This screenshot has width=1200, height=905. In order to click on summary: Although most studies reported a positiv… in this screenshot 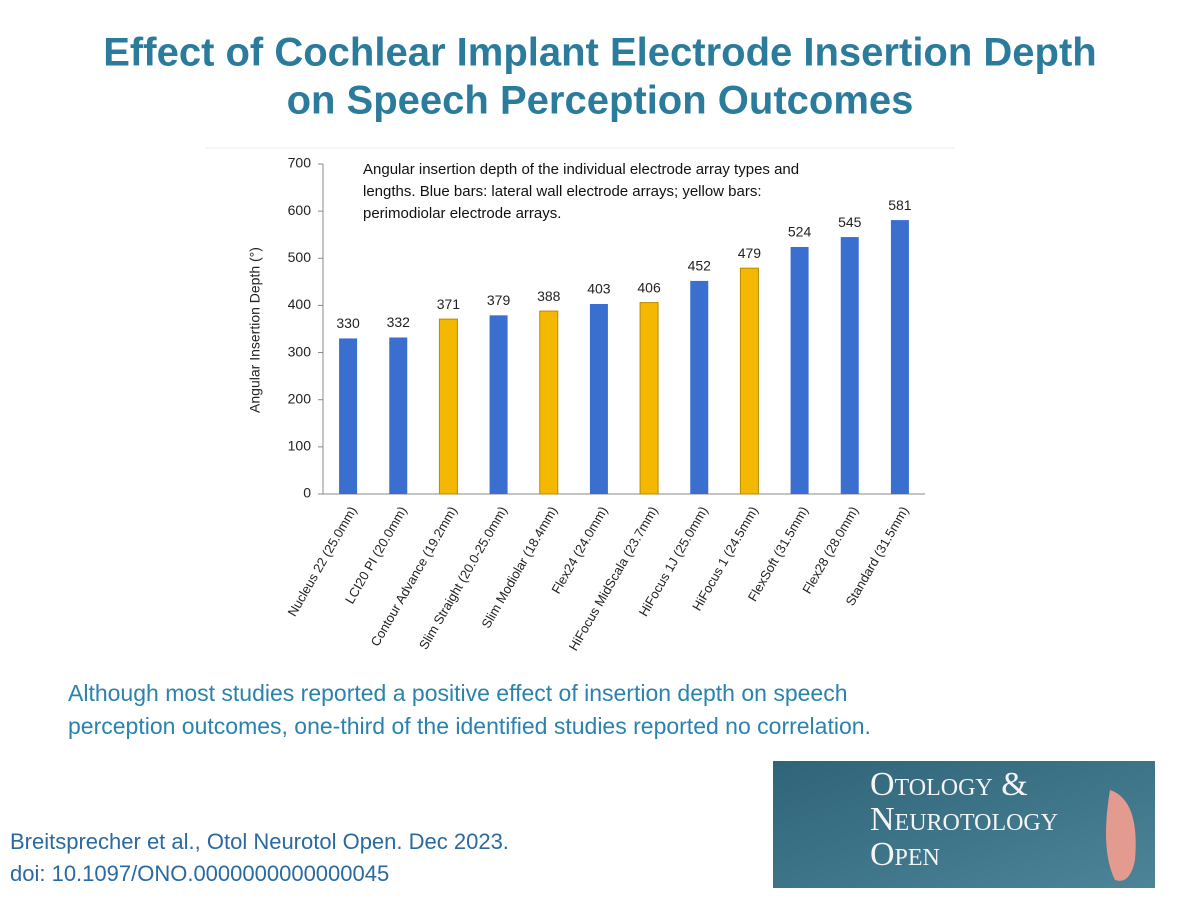, I will do `click(458, 693)`.